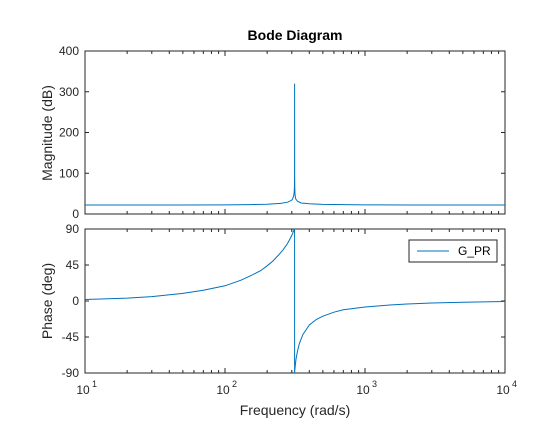 The image size is (560, 425). What do you see at coordinates (234, 384) in the screenshot?
I see `x-tick-label-exponent: 2` at bounding box center [234, 384].